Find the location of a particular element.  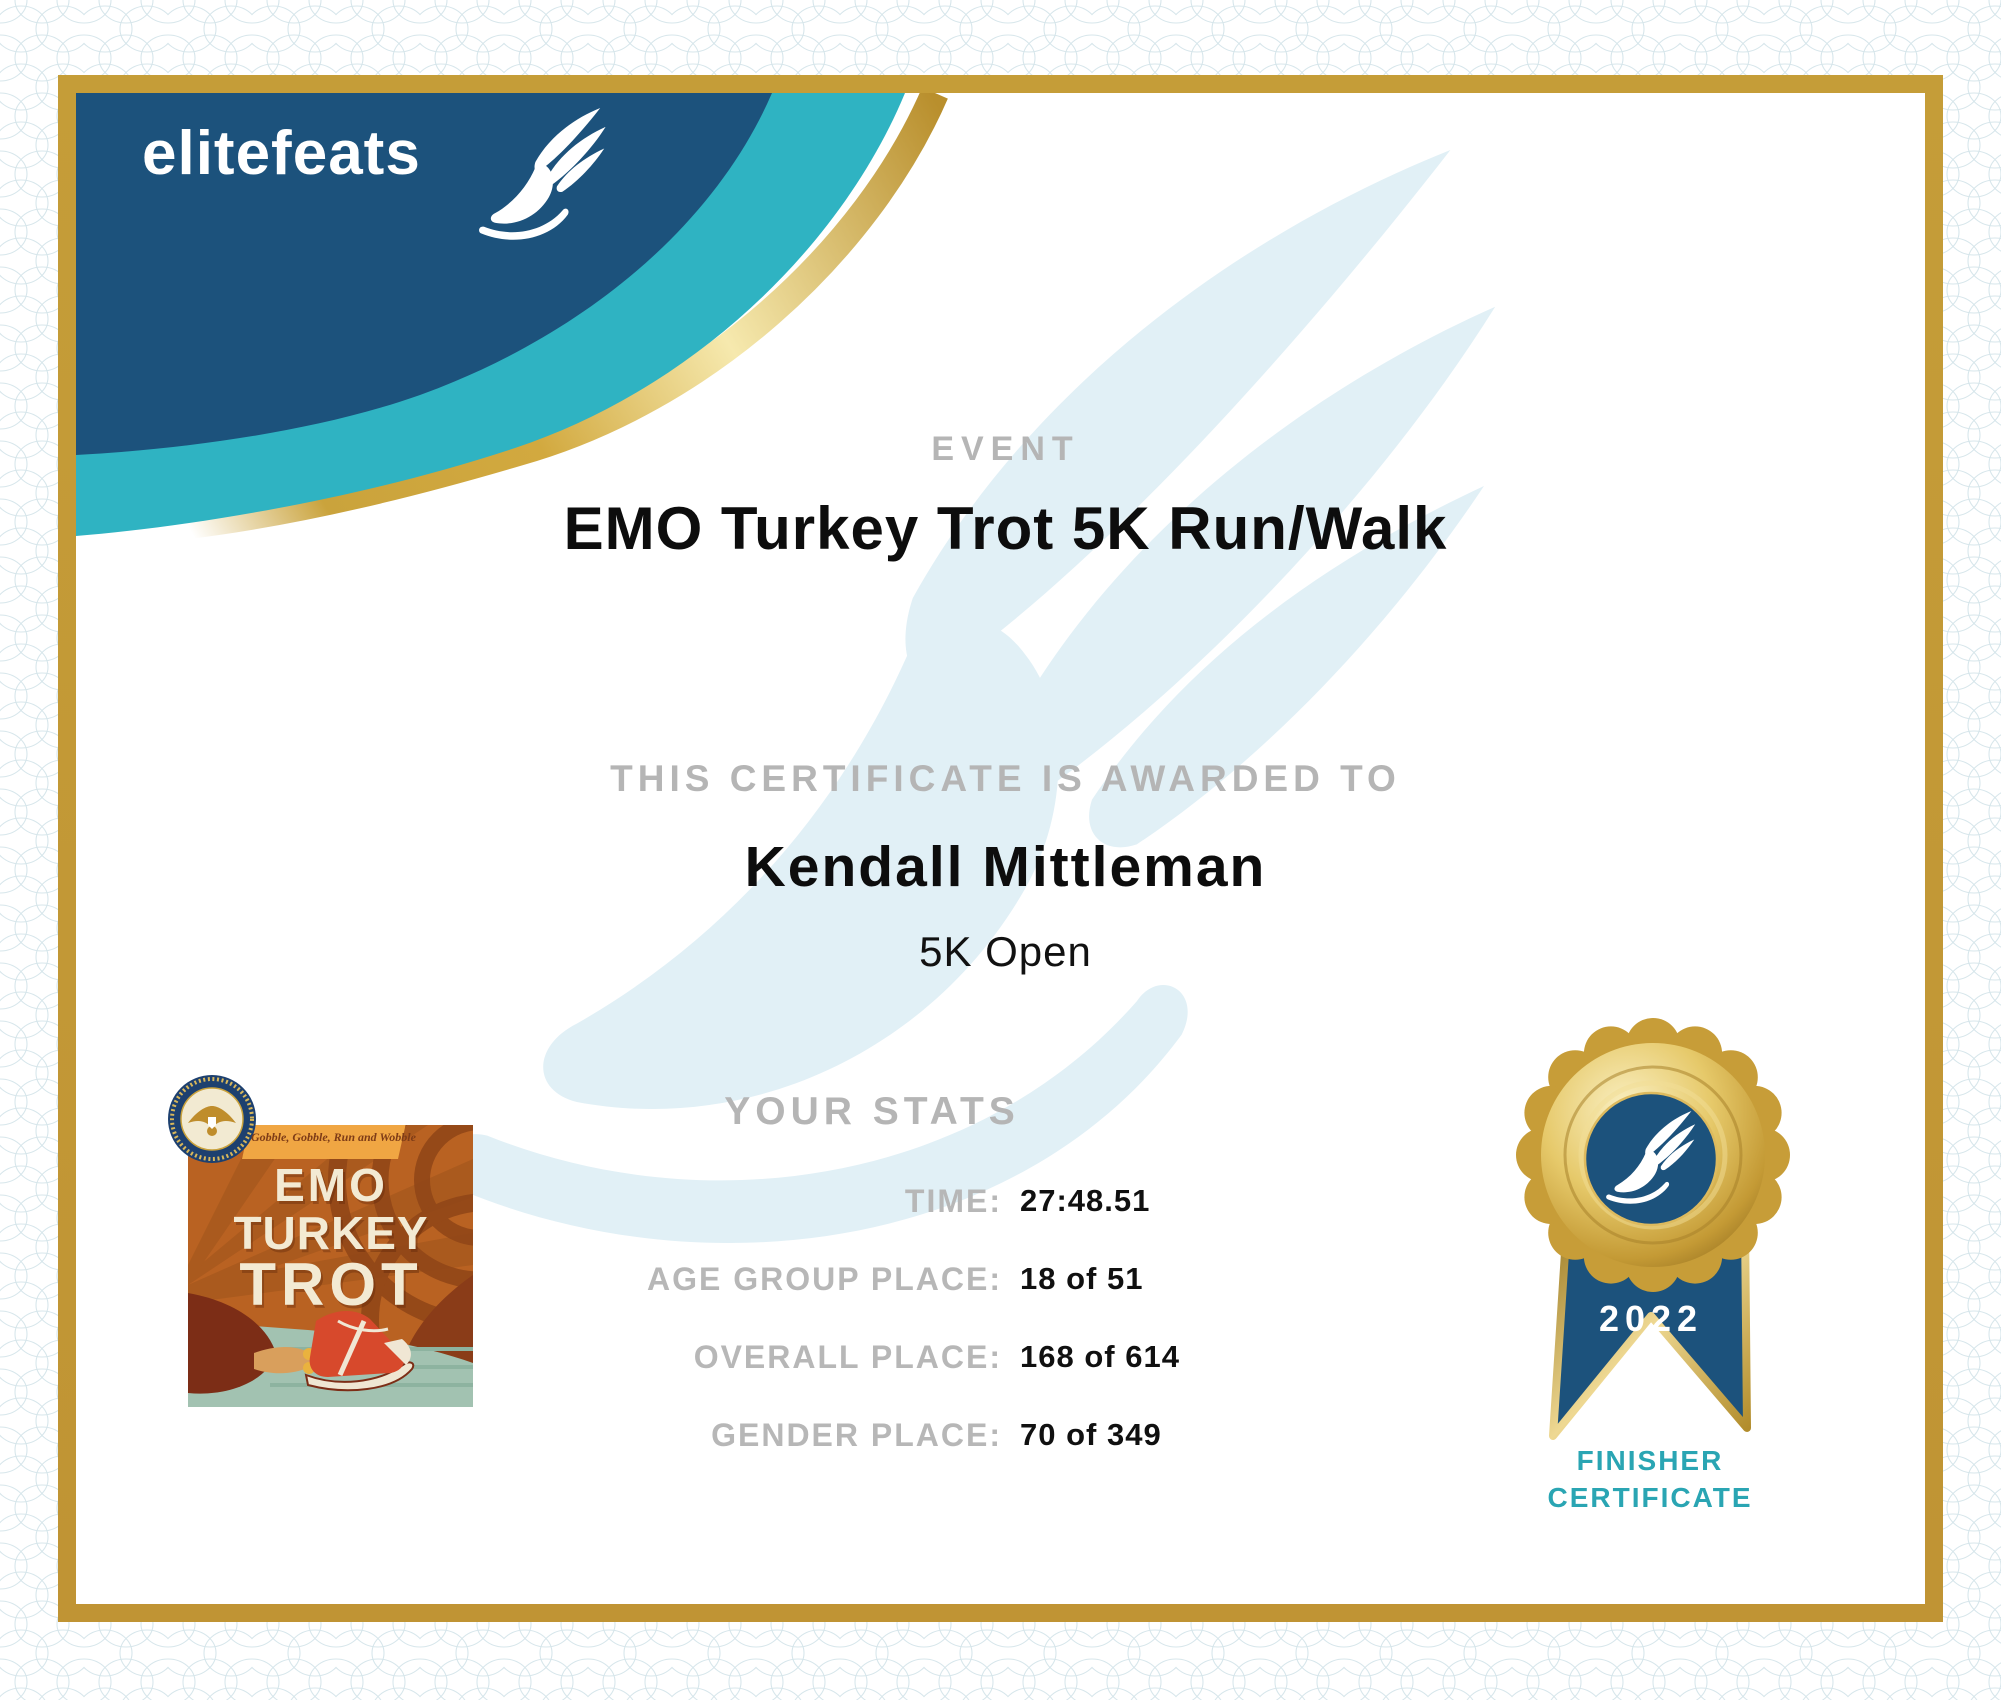

stat-value-gender-place: 70 of 349 is located at coordinates (1091, 1434).